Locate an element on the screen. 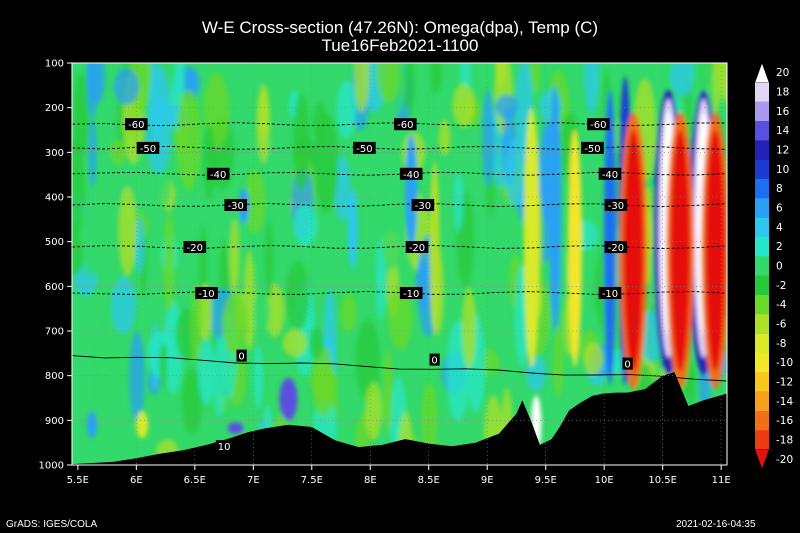  colorbar-label: 12 is located at coordinates (782, 151).